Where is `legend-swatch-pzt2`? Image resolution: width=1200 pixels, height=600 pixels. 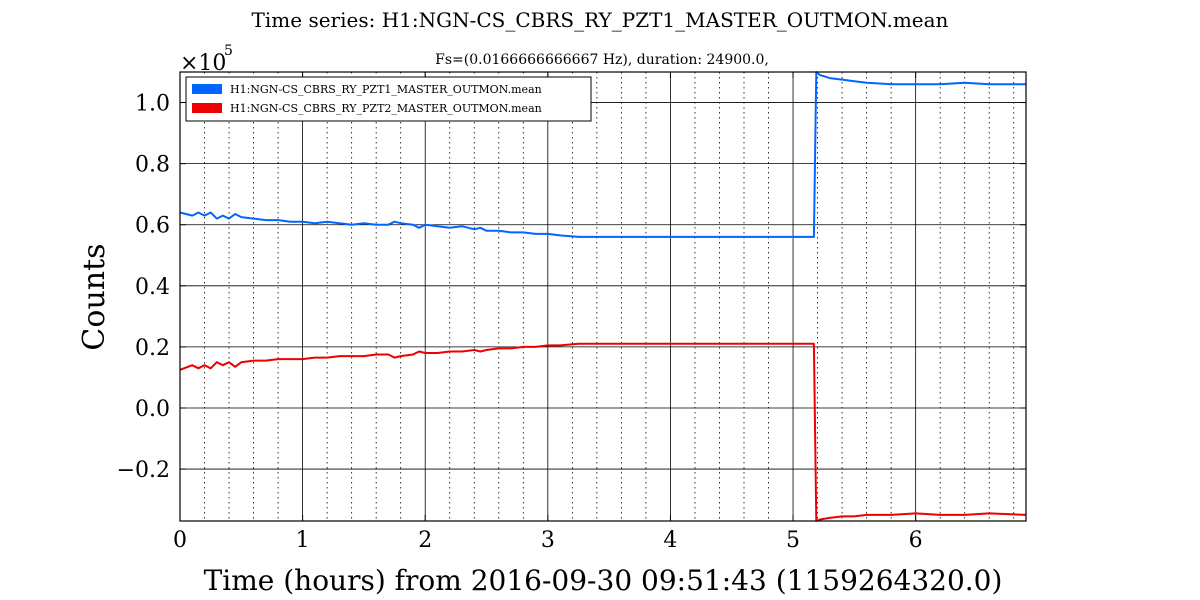 legend-swatch-pzt2 is located at coordinates (207, 108).